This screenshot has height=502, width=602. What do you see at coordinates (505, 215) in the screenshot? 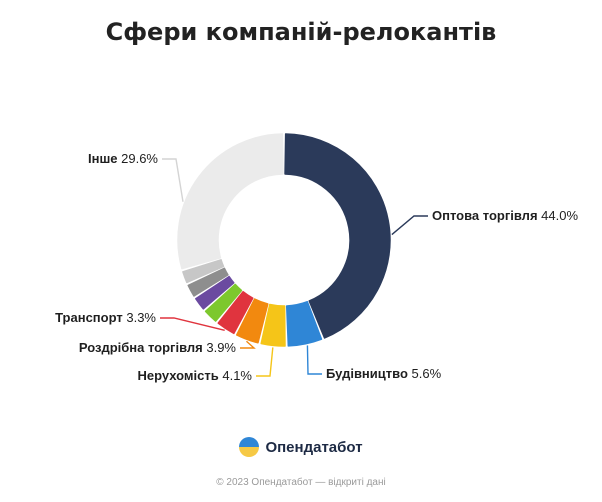
I see `slice-label: Оптова торгівля 44.0%` at bounding box center [505, 215].